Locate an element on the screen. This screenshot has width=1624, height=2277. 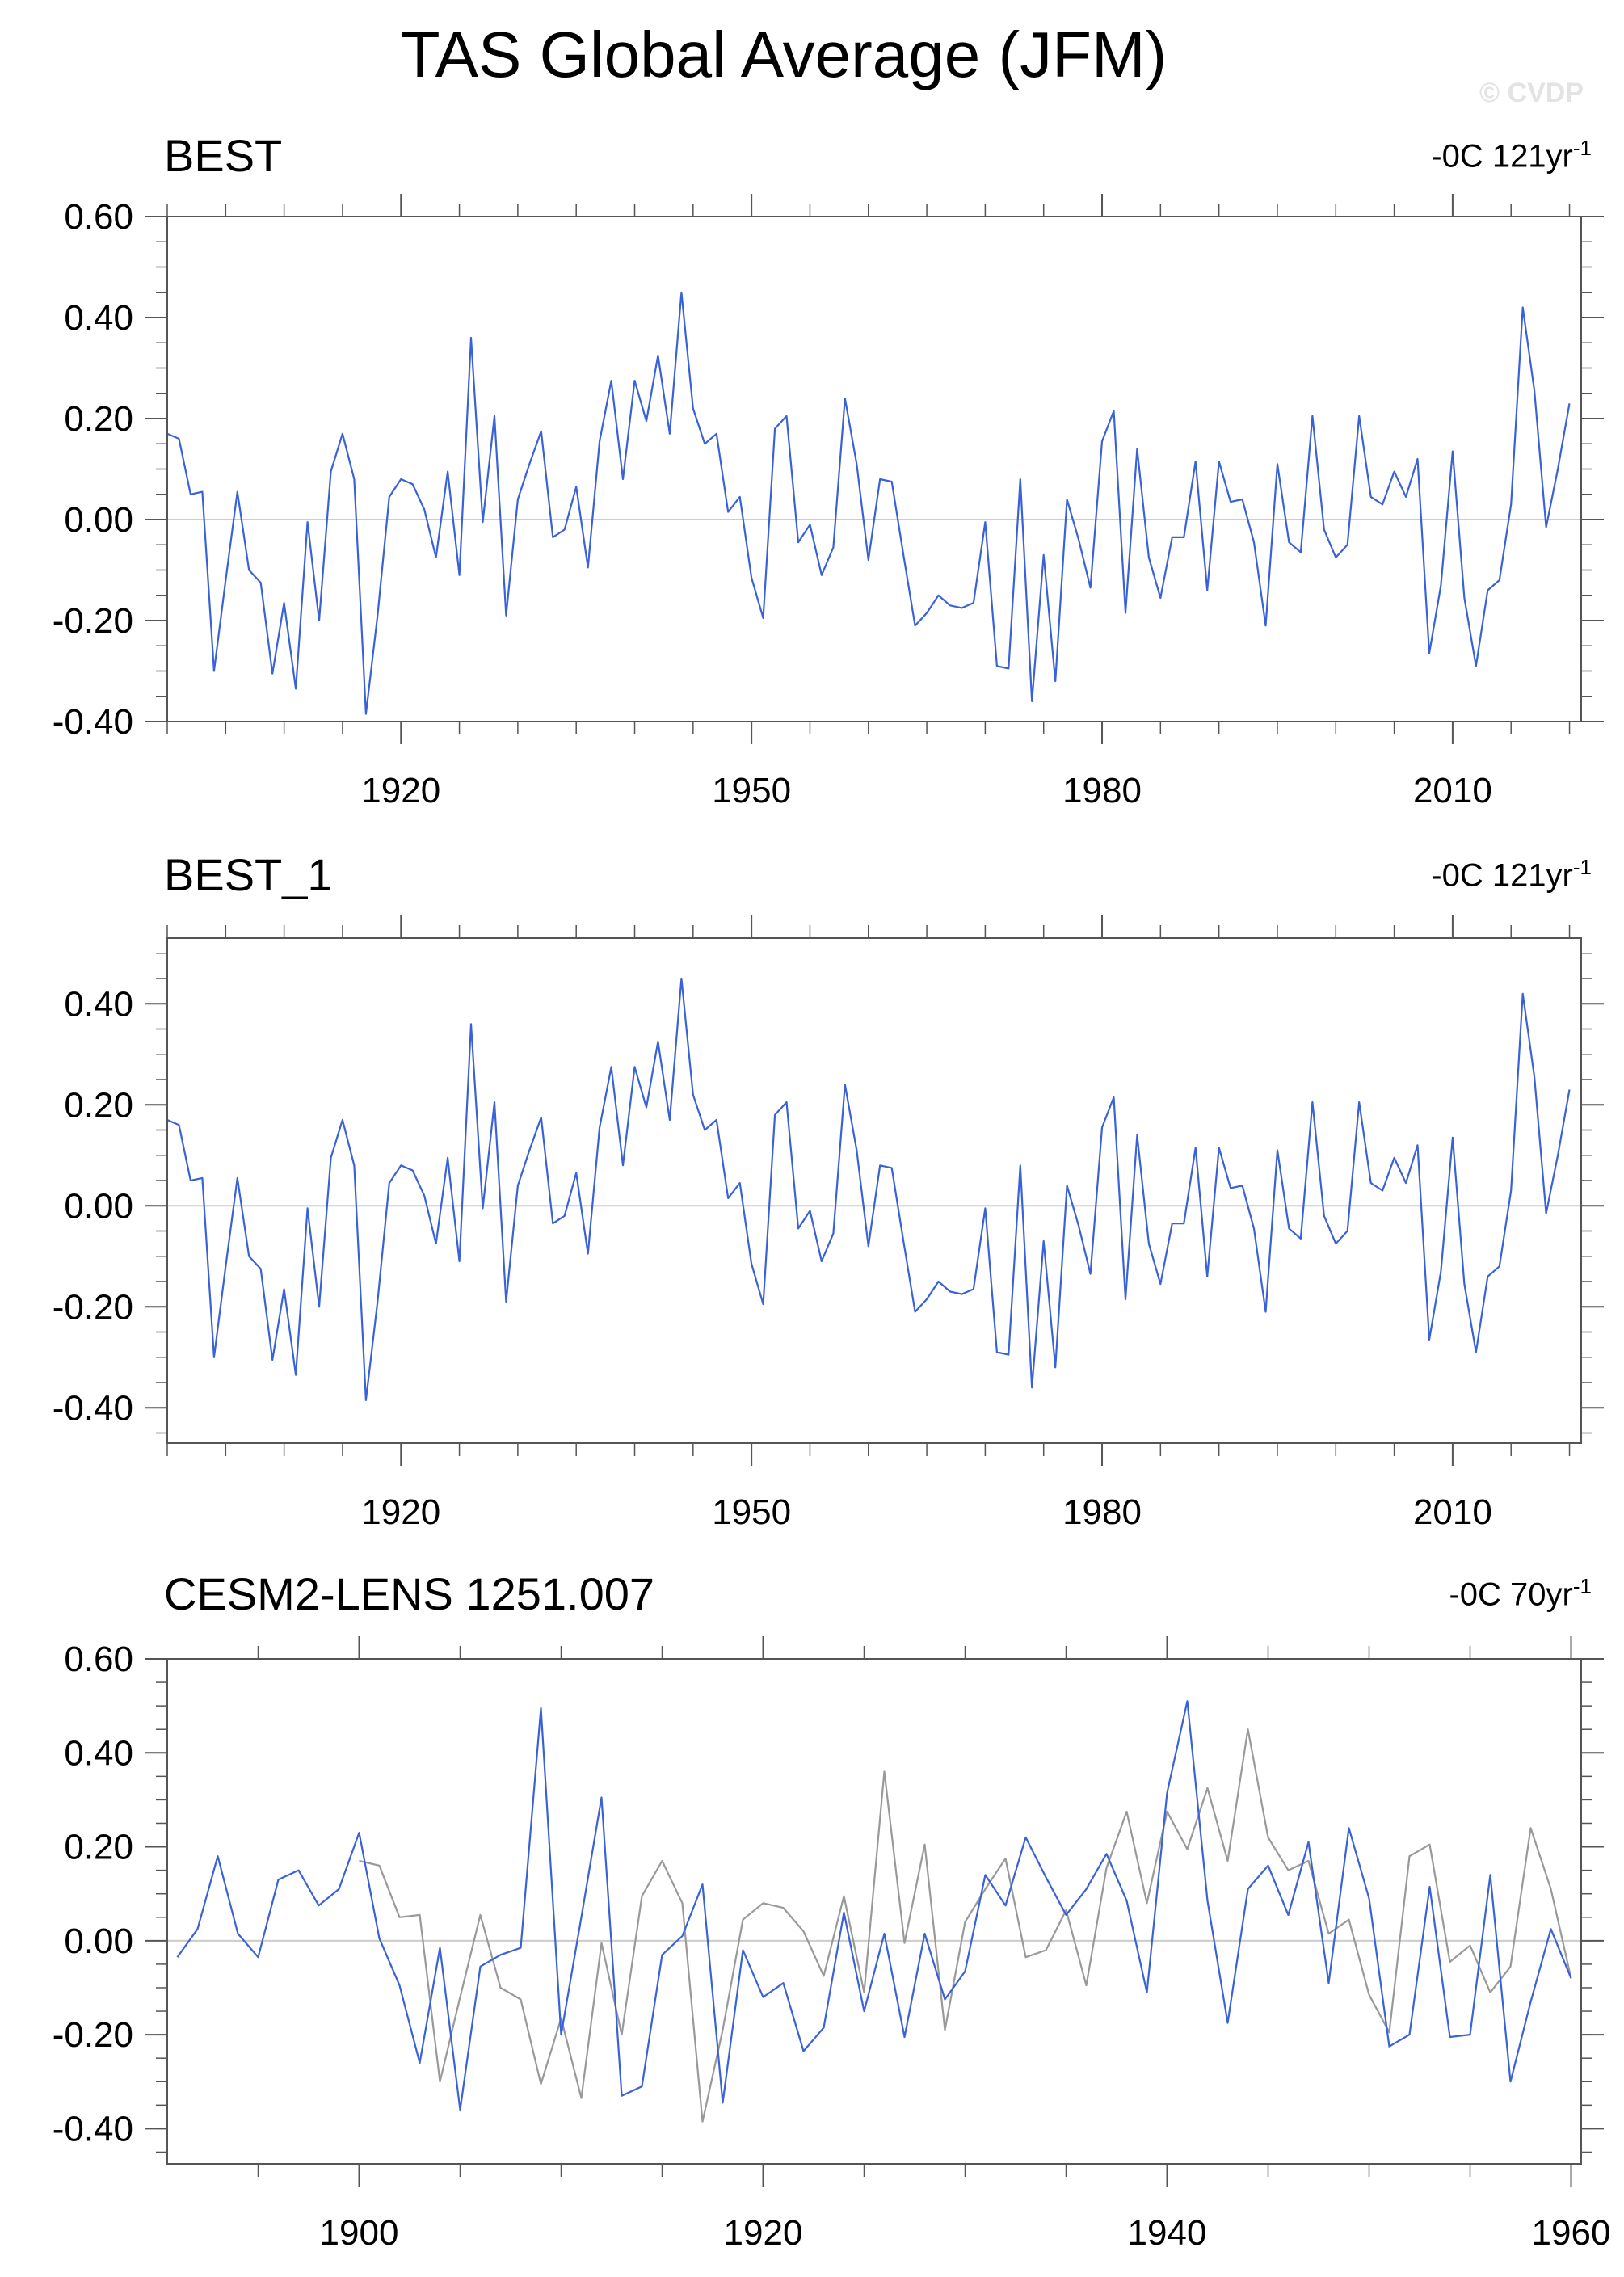
panel-1-y-tick-label: -0.20 is located at coordinates (93, 621).